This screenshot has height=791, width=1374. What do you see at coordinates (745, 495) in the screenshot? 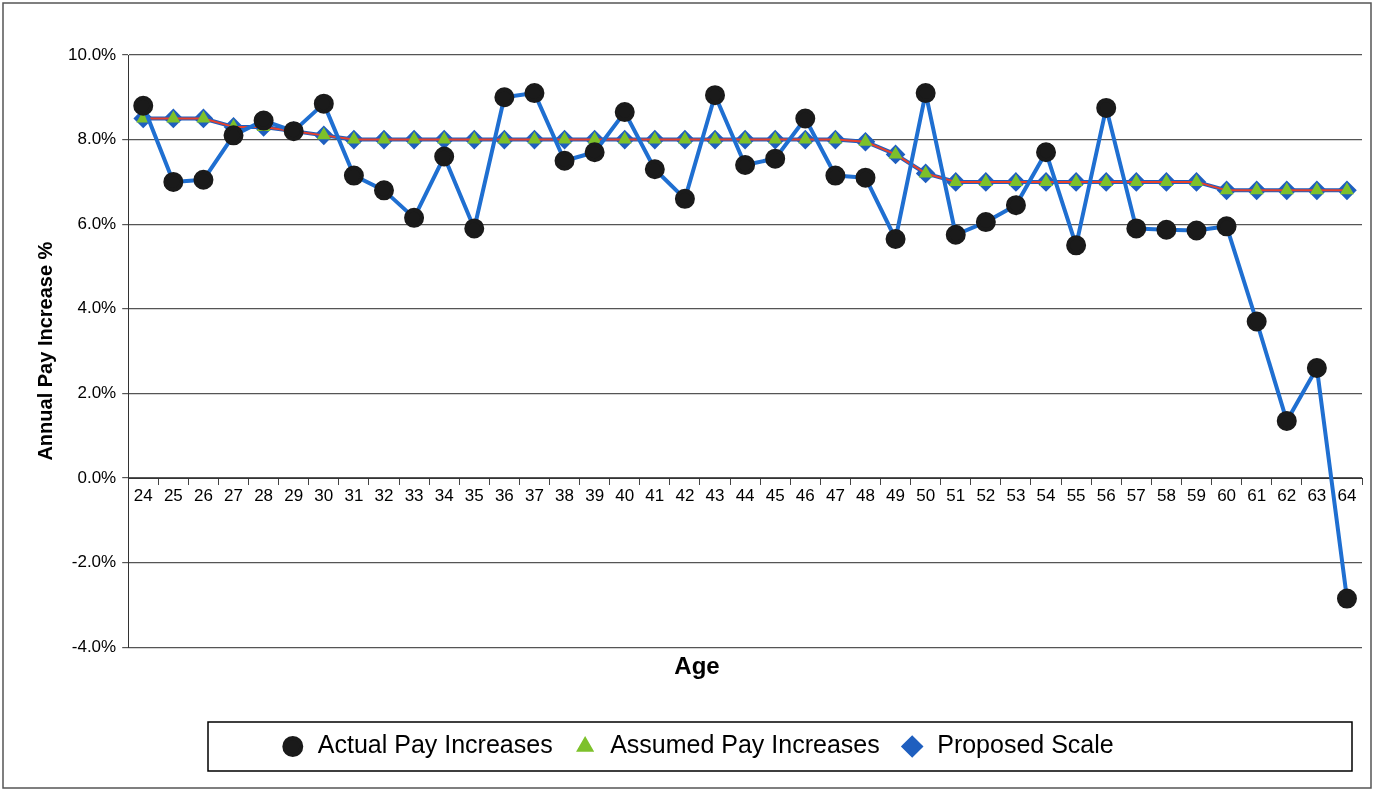
I see `x-tick-label: 44` at bounding box center [745, 495].